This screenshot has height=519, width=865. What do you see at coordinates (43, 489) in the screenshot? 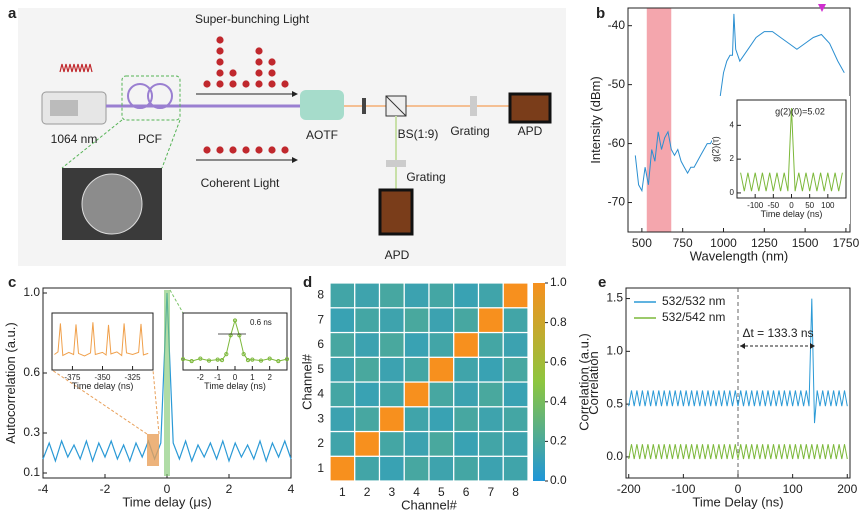
I see `x-tick-label: -4` at bounding box center [43, 489].